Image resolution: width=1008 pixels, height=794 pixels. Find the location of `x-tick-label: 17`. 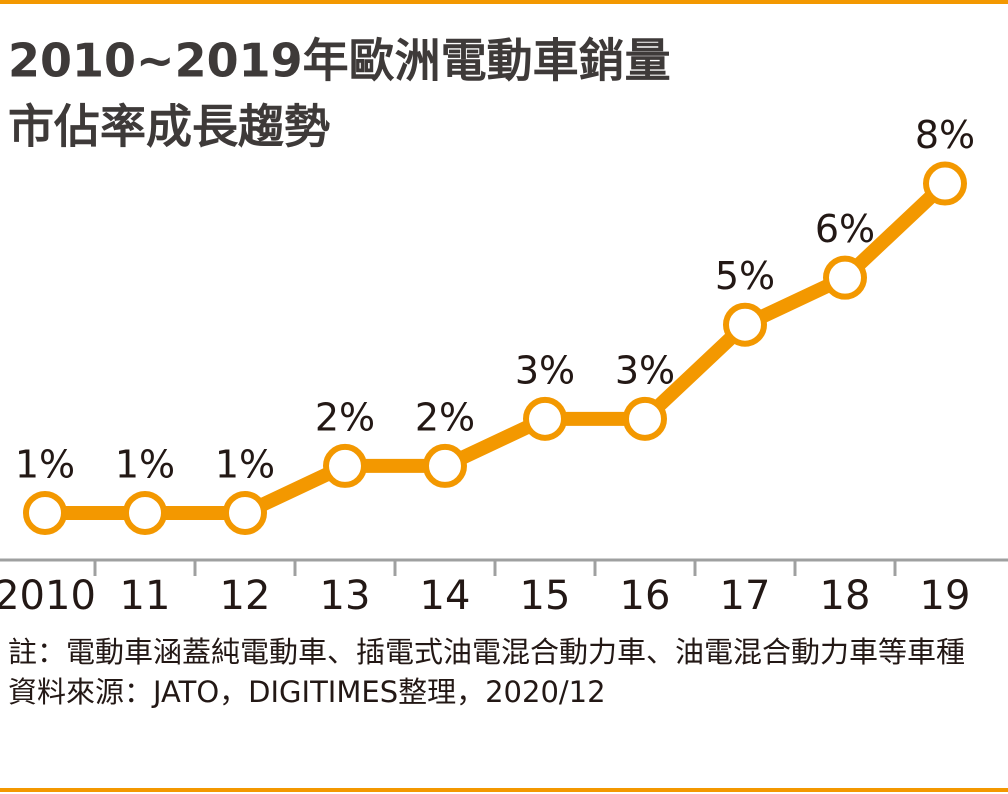

x-tick-label: 17 is located at coordinates (745, 596).